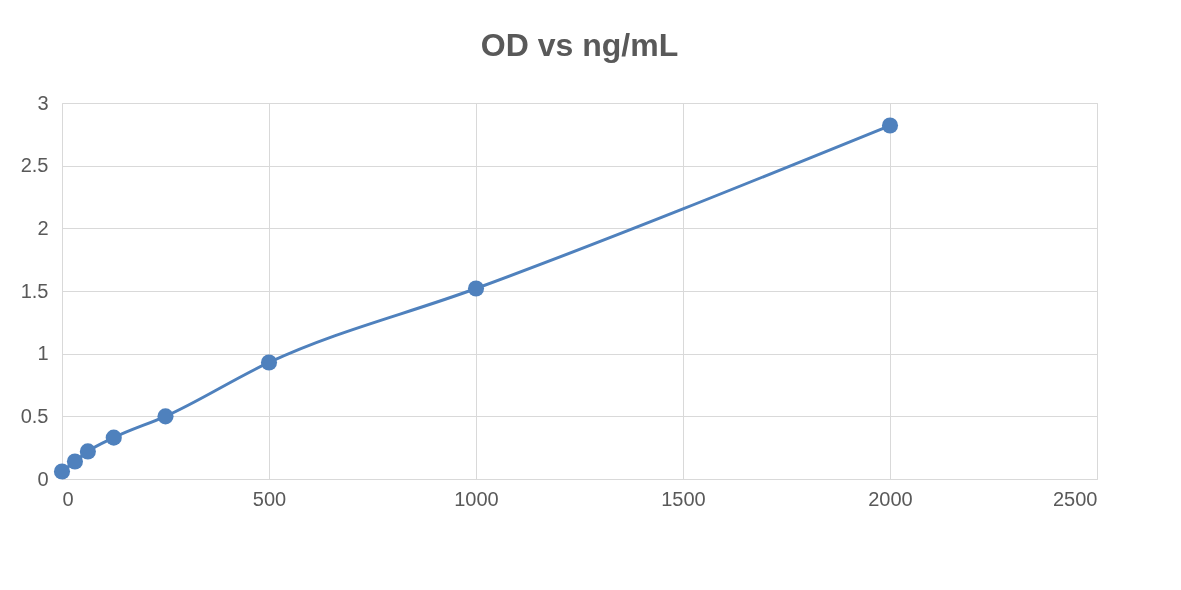  I want to click on x-tick-label: 2000, so click(890, 498).